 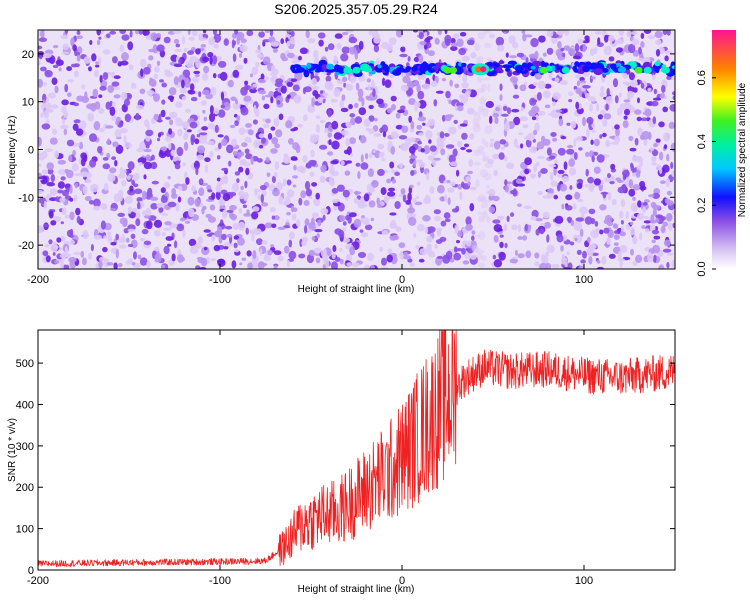 What do you see at coordinates (356, 289) in the screenshot?
I see `spectrogram-x-axis-label: Height of straight line (km)` at bounding box center [356, 289].